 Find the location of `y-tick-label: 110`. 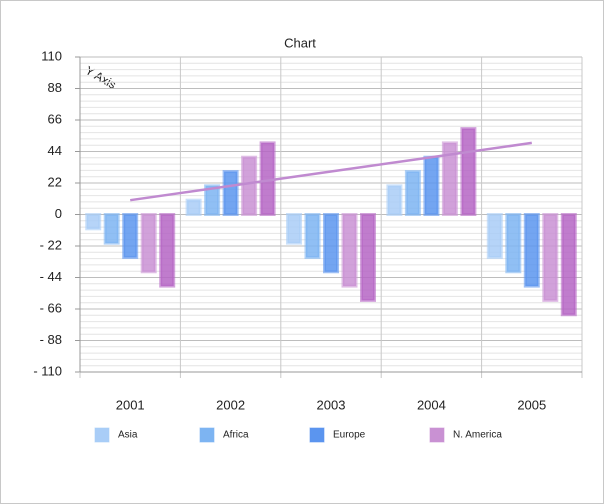

y-tick-label: 110 is located at coordinates (51, 55).